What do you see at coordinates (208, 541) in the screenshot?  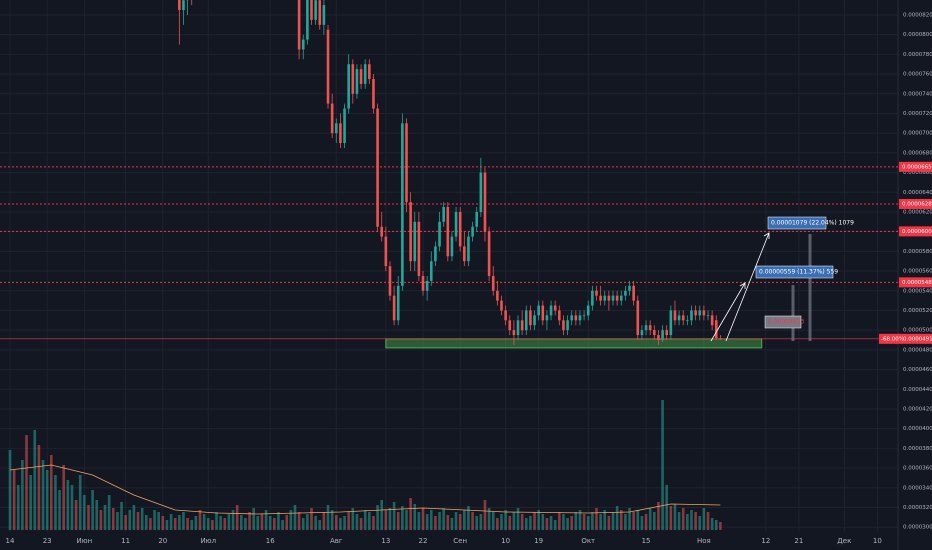 I see `x-tick-label: Июл` at bounding box center [208, 541].